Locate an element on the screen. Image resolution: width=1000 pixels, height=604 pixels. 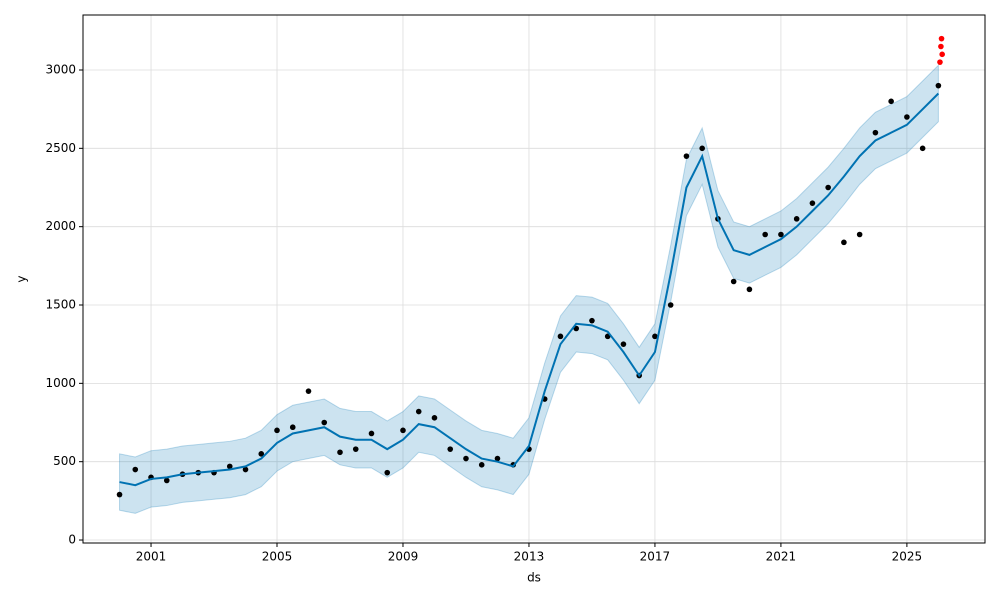
y-tick-label: 3000 is located at coordinates (60, 69).